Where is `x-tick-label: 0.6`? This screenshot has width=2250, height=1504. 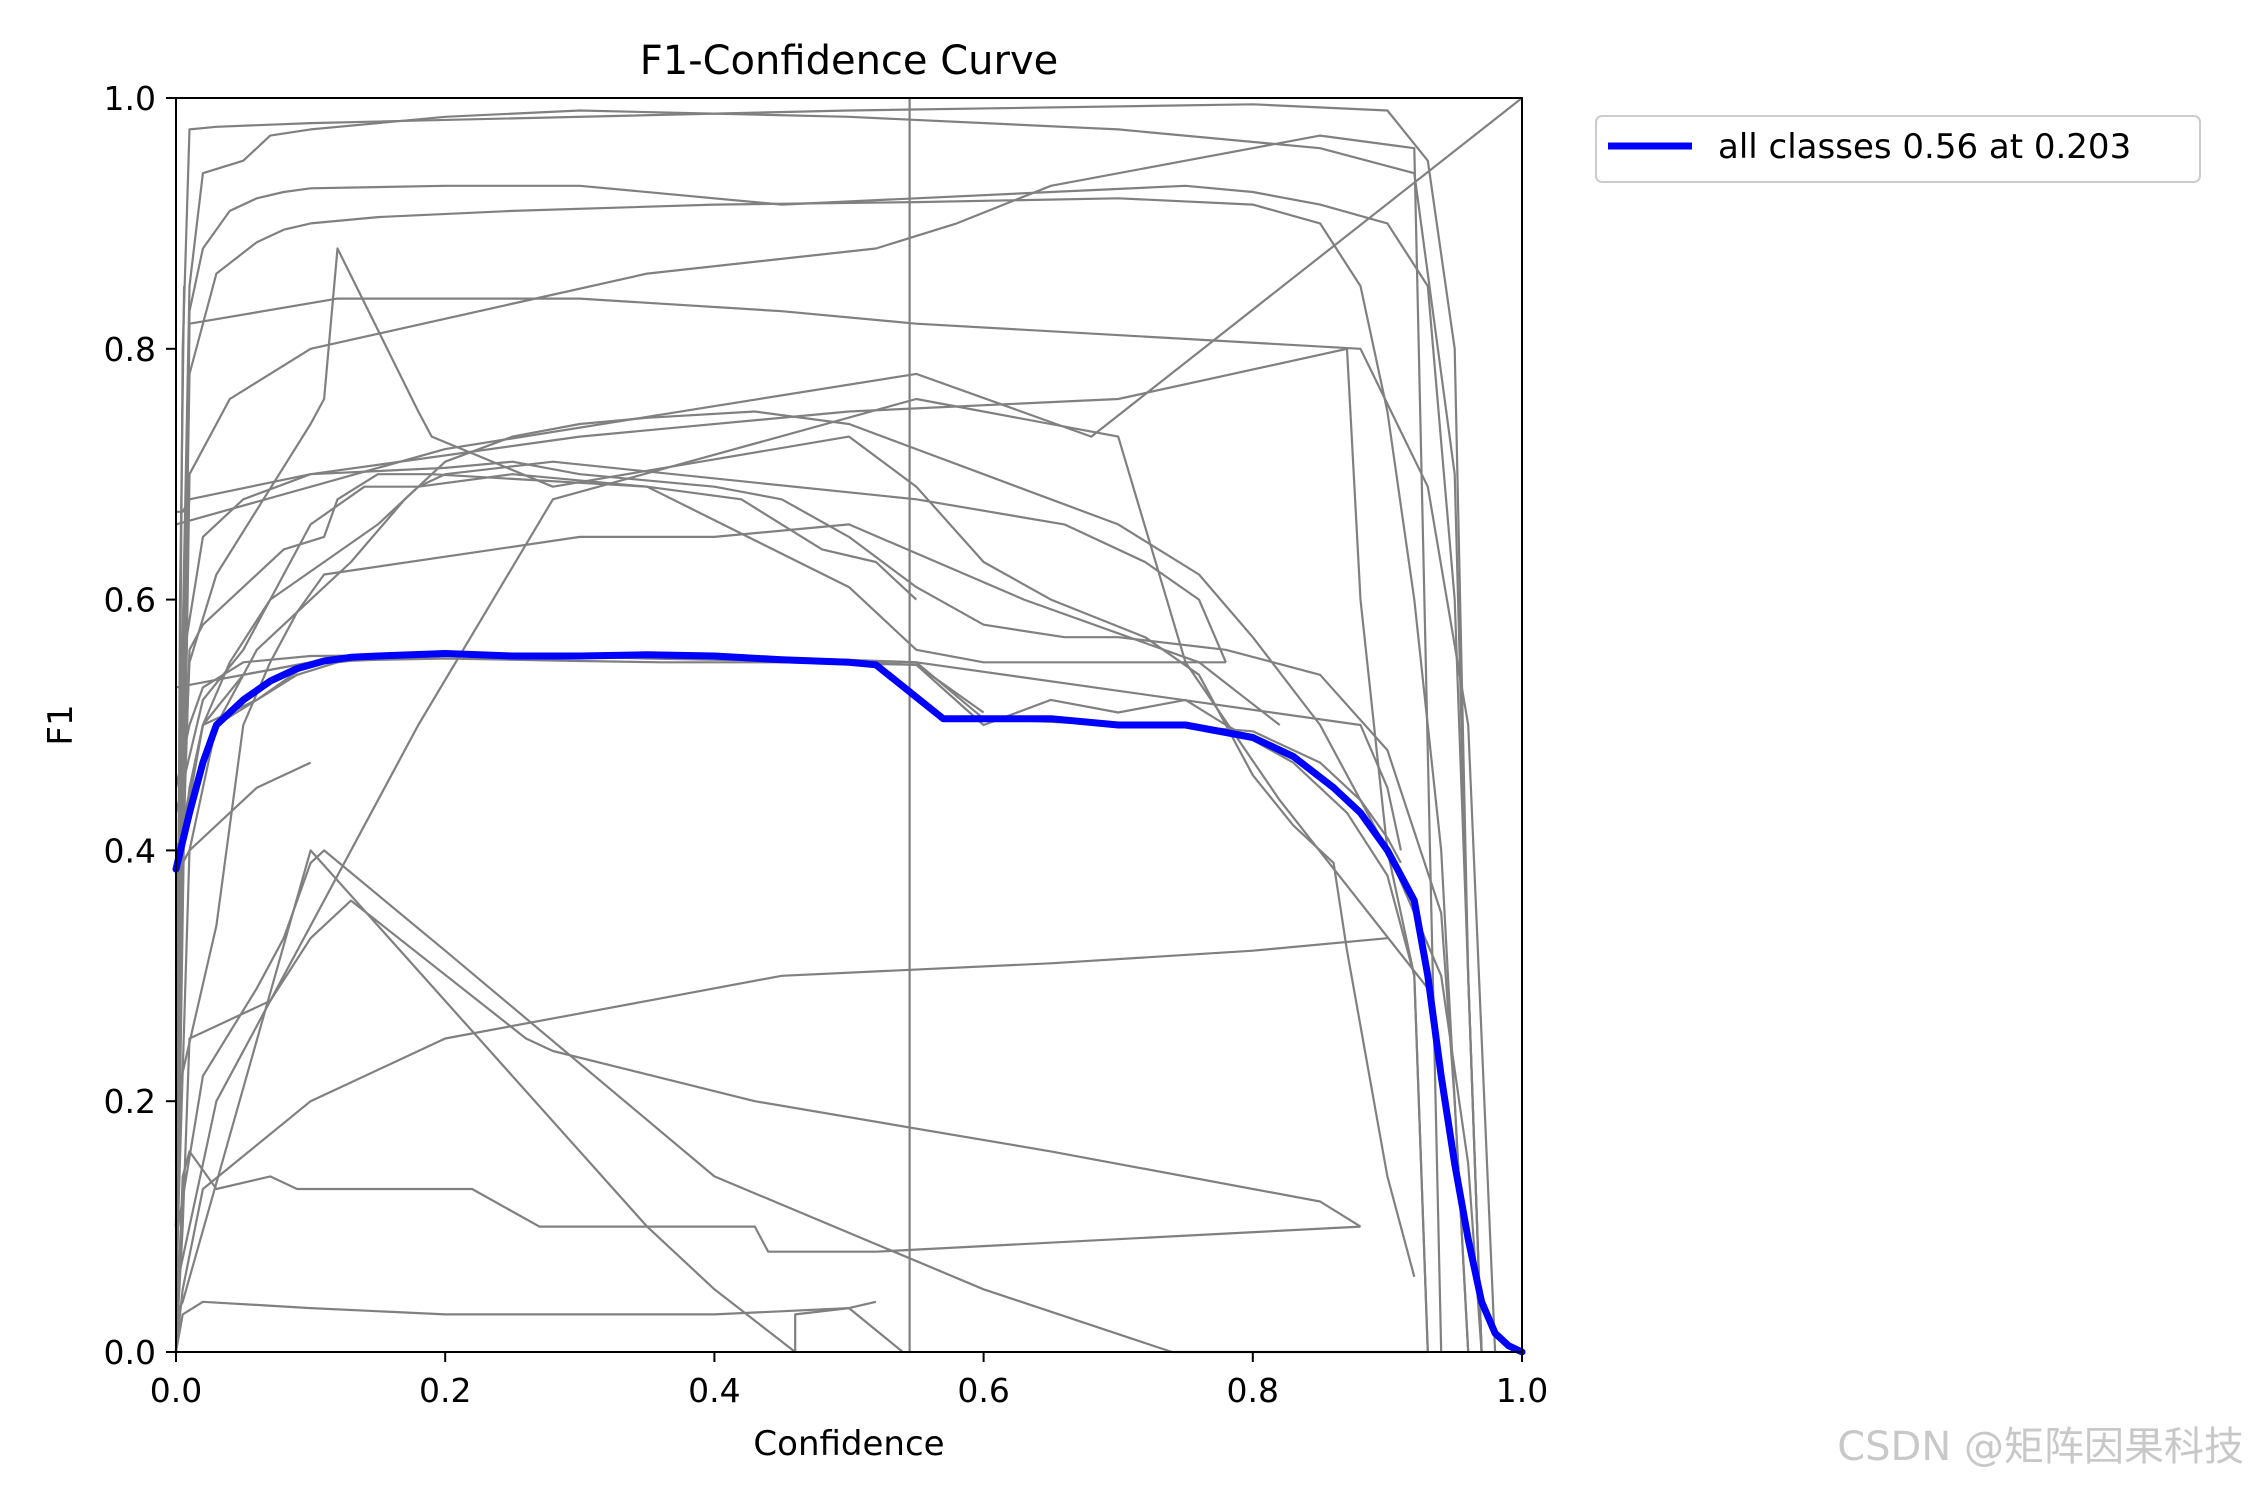
x-tick-label: 0.6 is located at coordinates (983, 1390).